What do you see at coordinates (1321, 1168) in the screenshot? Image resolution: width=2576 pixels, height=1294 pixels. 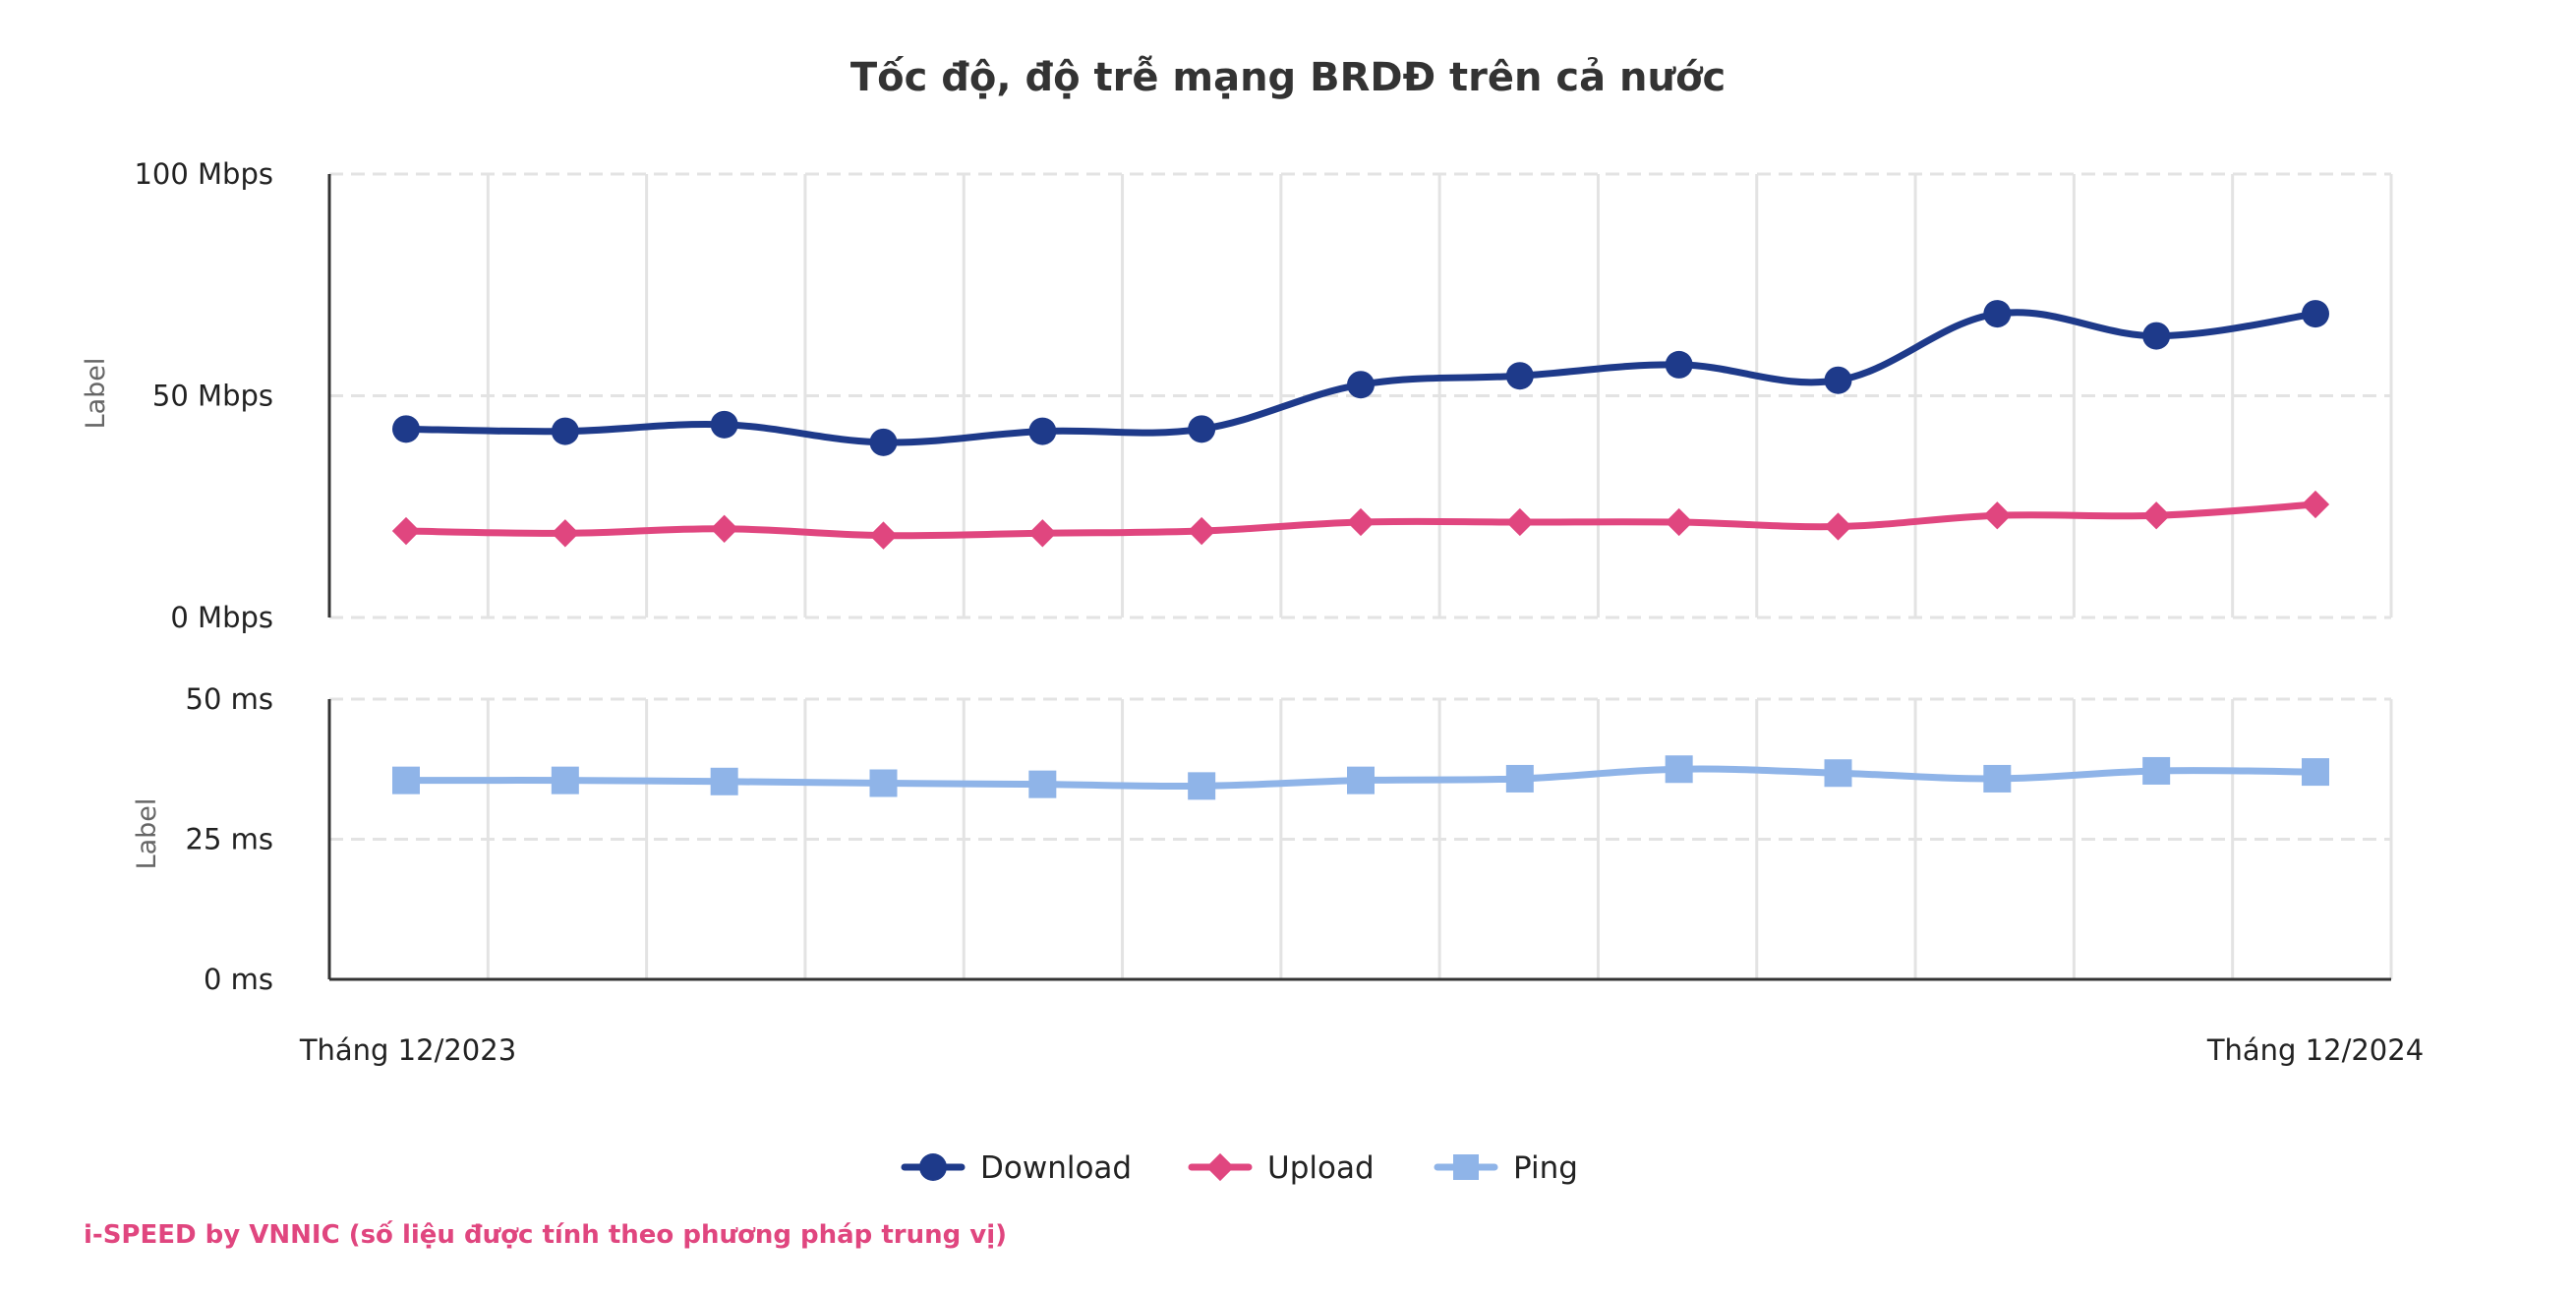 I see `legend-label-upload: Upload` at bounding box center [1321, 1168].